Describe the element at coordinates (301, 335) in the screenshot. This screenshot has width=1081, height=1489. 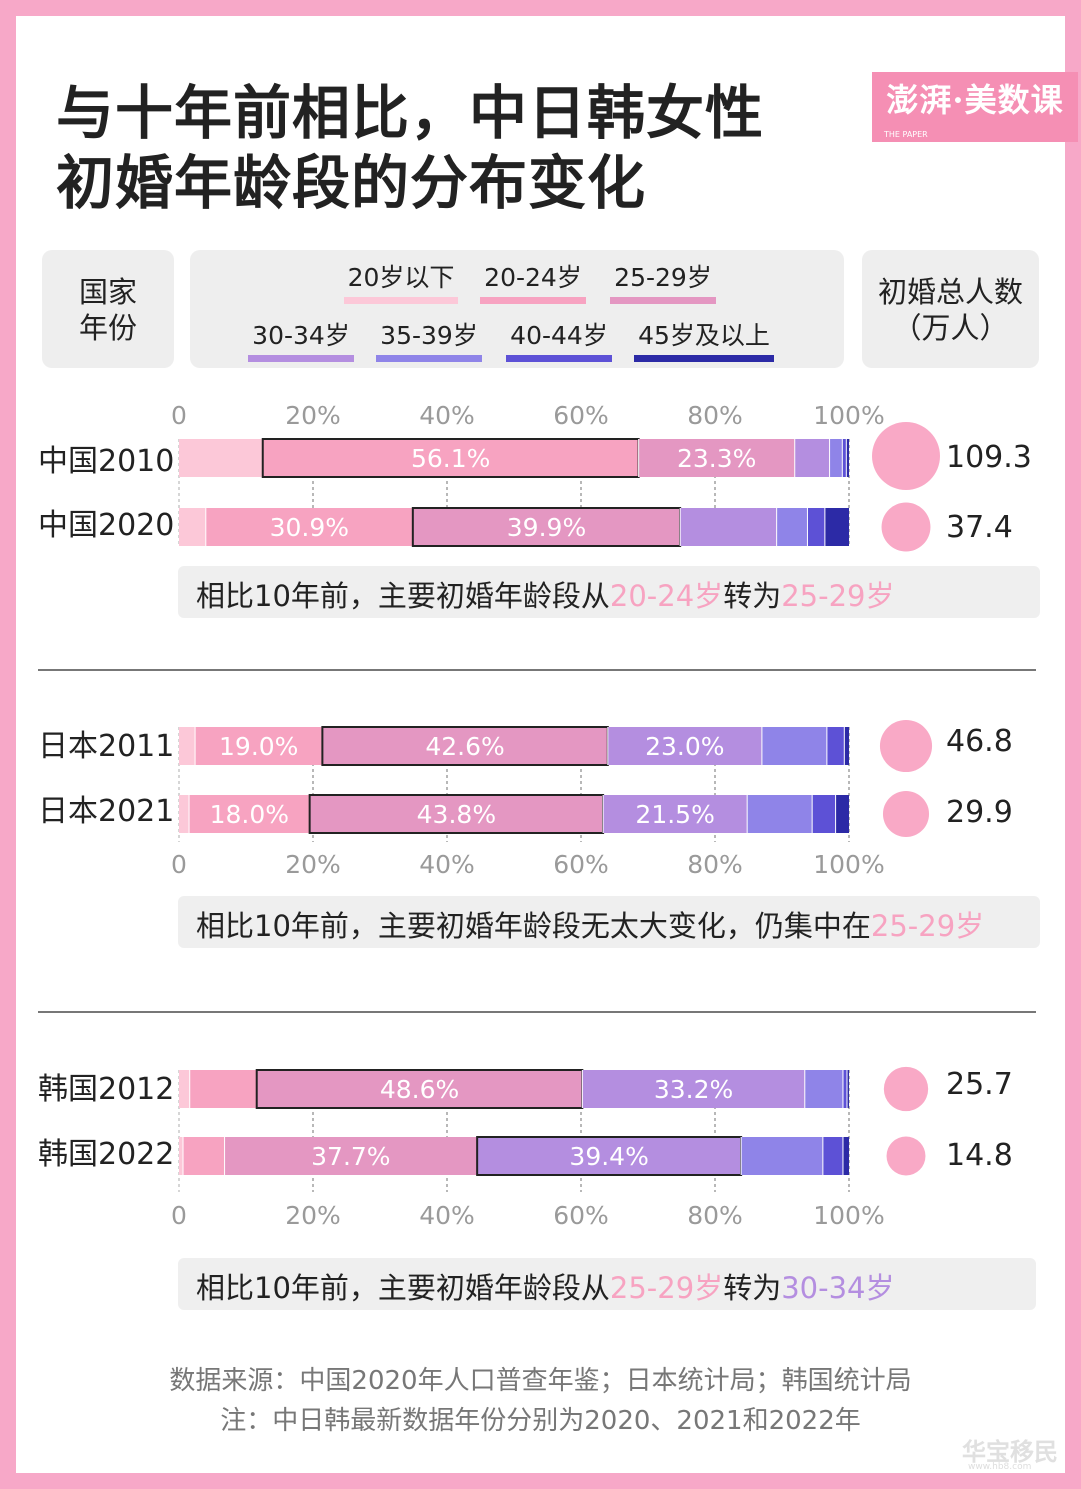
I see `legend-label: 30-34岁` at that location.